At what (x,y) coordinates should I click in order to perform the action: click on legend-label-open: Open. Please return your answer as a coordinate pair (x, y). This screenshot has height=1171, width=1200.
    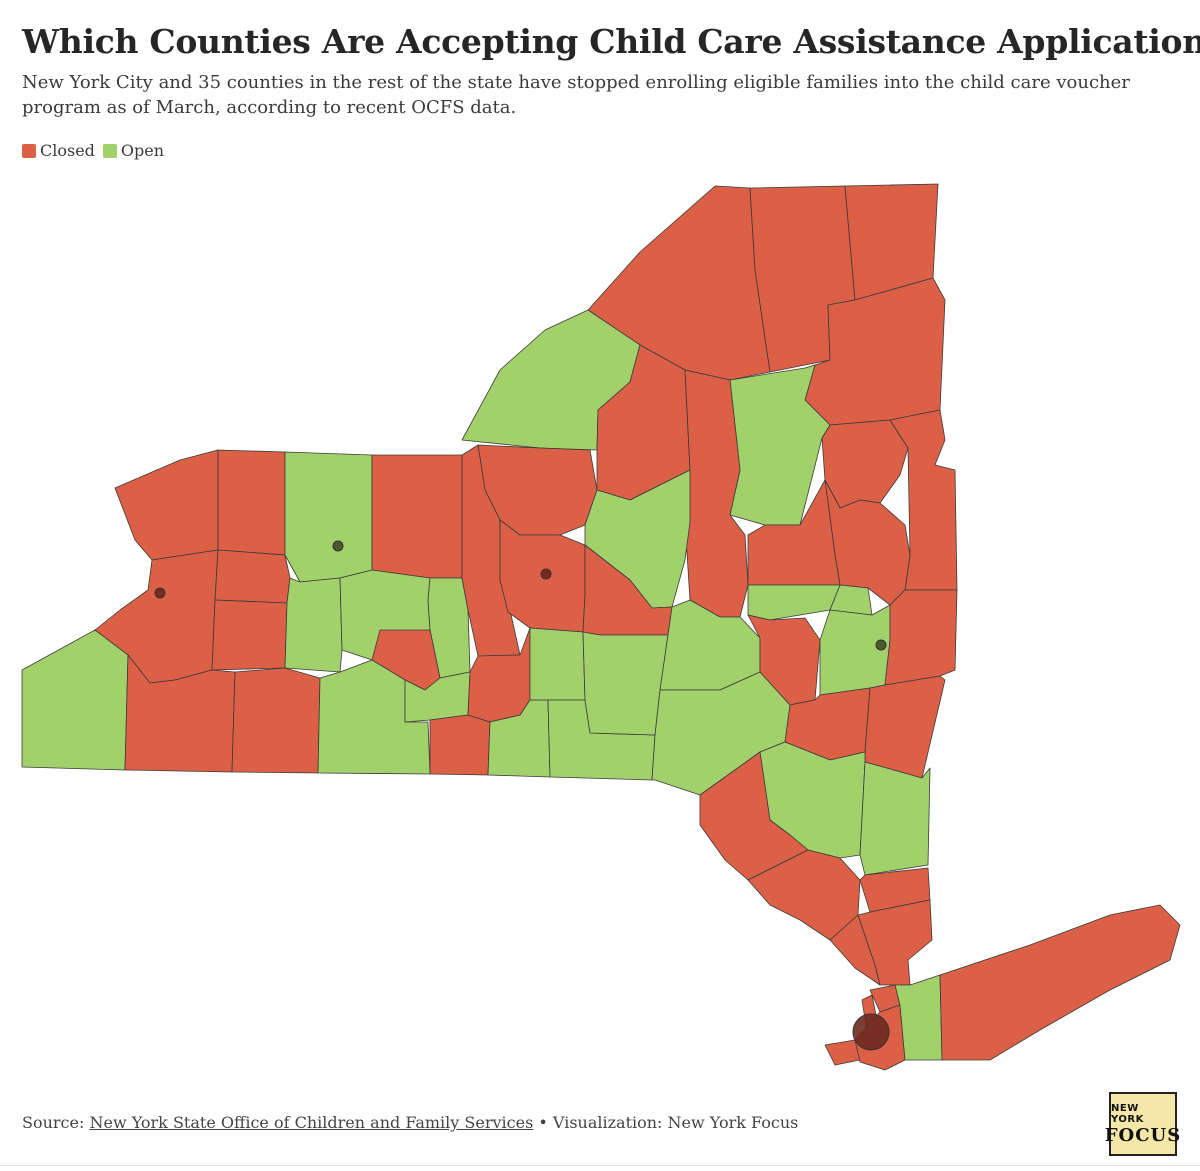
    Looking at the image, I should click on (142, 150).